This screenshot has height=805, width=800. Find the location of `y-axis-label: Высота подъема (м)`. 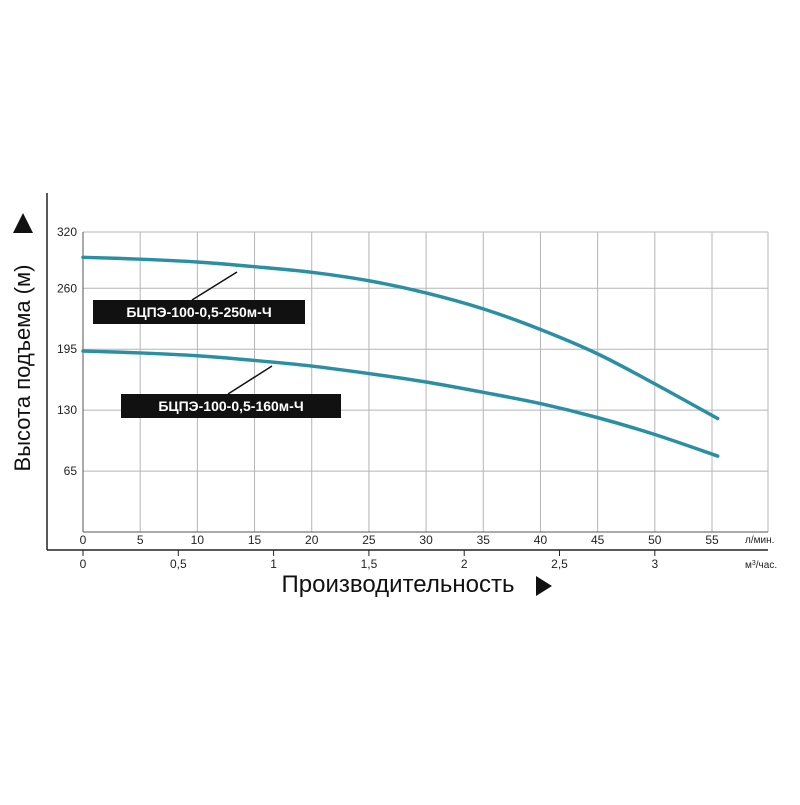

y-axis-label: Высота подъема (м) is located at coordinates (22, 368).